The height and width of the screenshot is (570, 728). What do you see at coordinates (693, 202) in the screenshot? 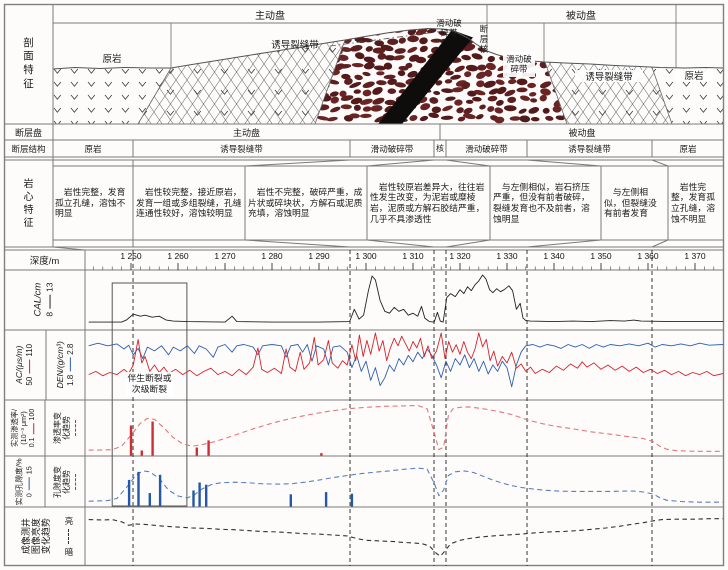
I see `core-cell-7: 岩性完整，发育孤立孔缝，溶蚀不明显` at bounding box center [693, 202].